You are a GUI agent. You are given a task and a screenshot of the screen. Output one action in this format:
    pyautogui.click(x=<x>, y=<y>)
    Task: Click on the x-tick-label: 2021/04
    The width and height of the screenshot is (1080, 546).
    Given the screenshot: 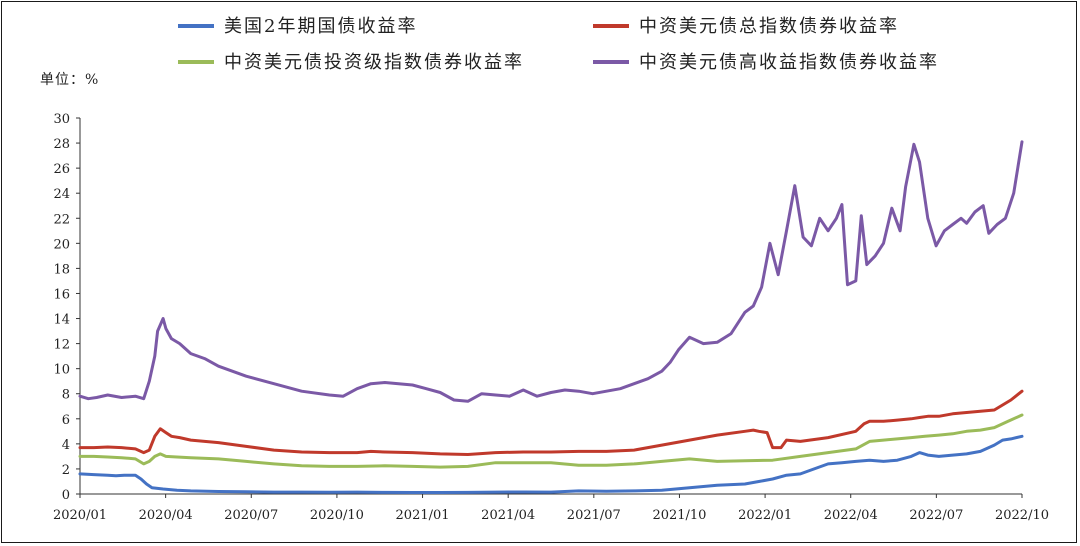 What is the action you would take?
    pyautogui.click(x=508, y=515)
    